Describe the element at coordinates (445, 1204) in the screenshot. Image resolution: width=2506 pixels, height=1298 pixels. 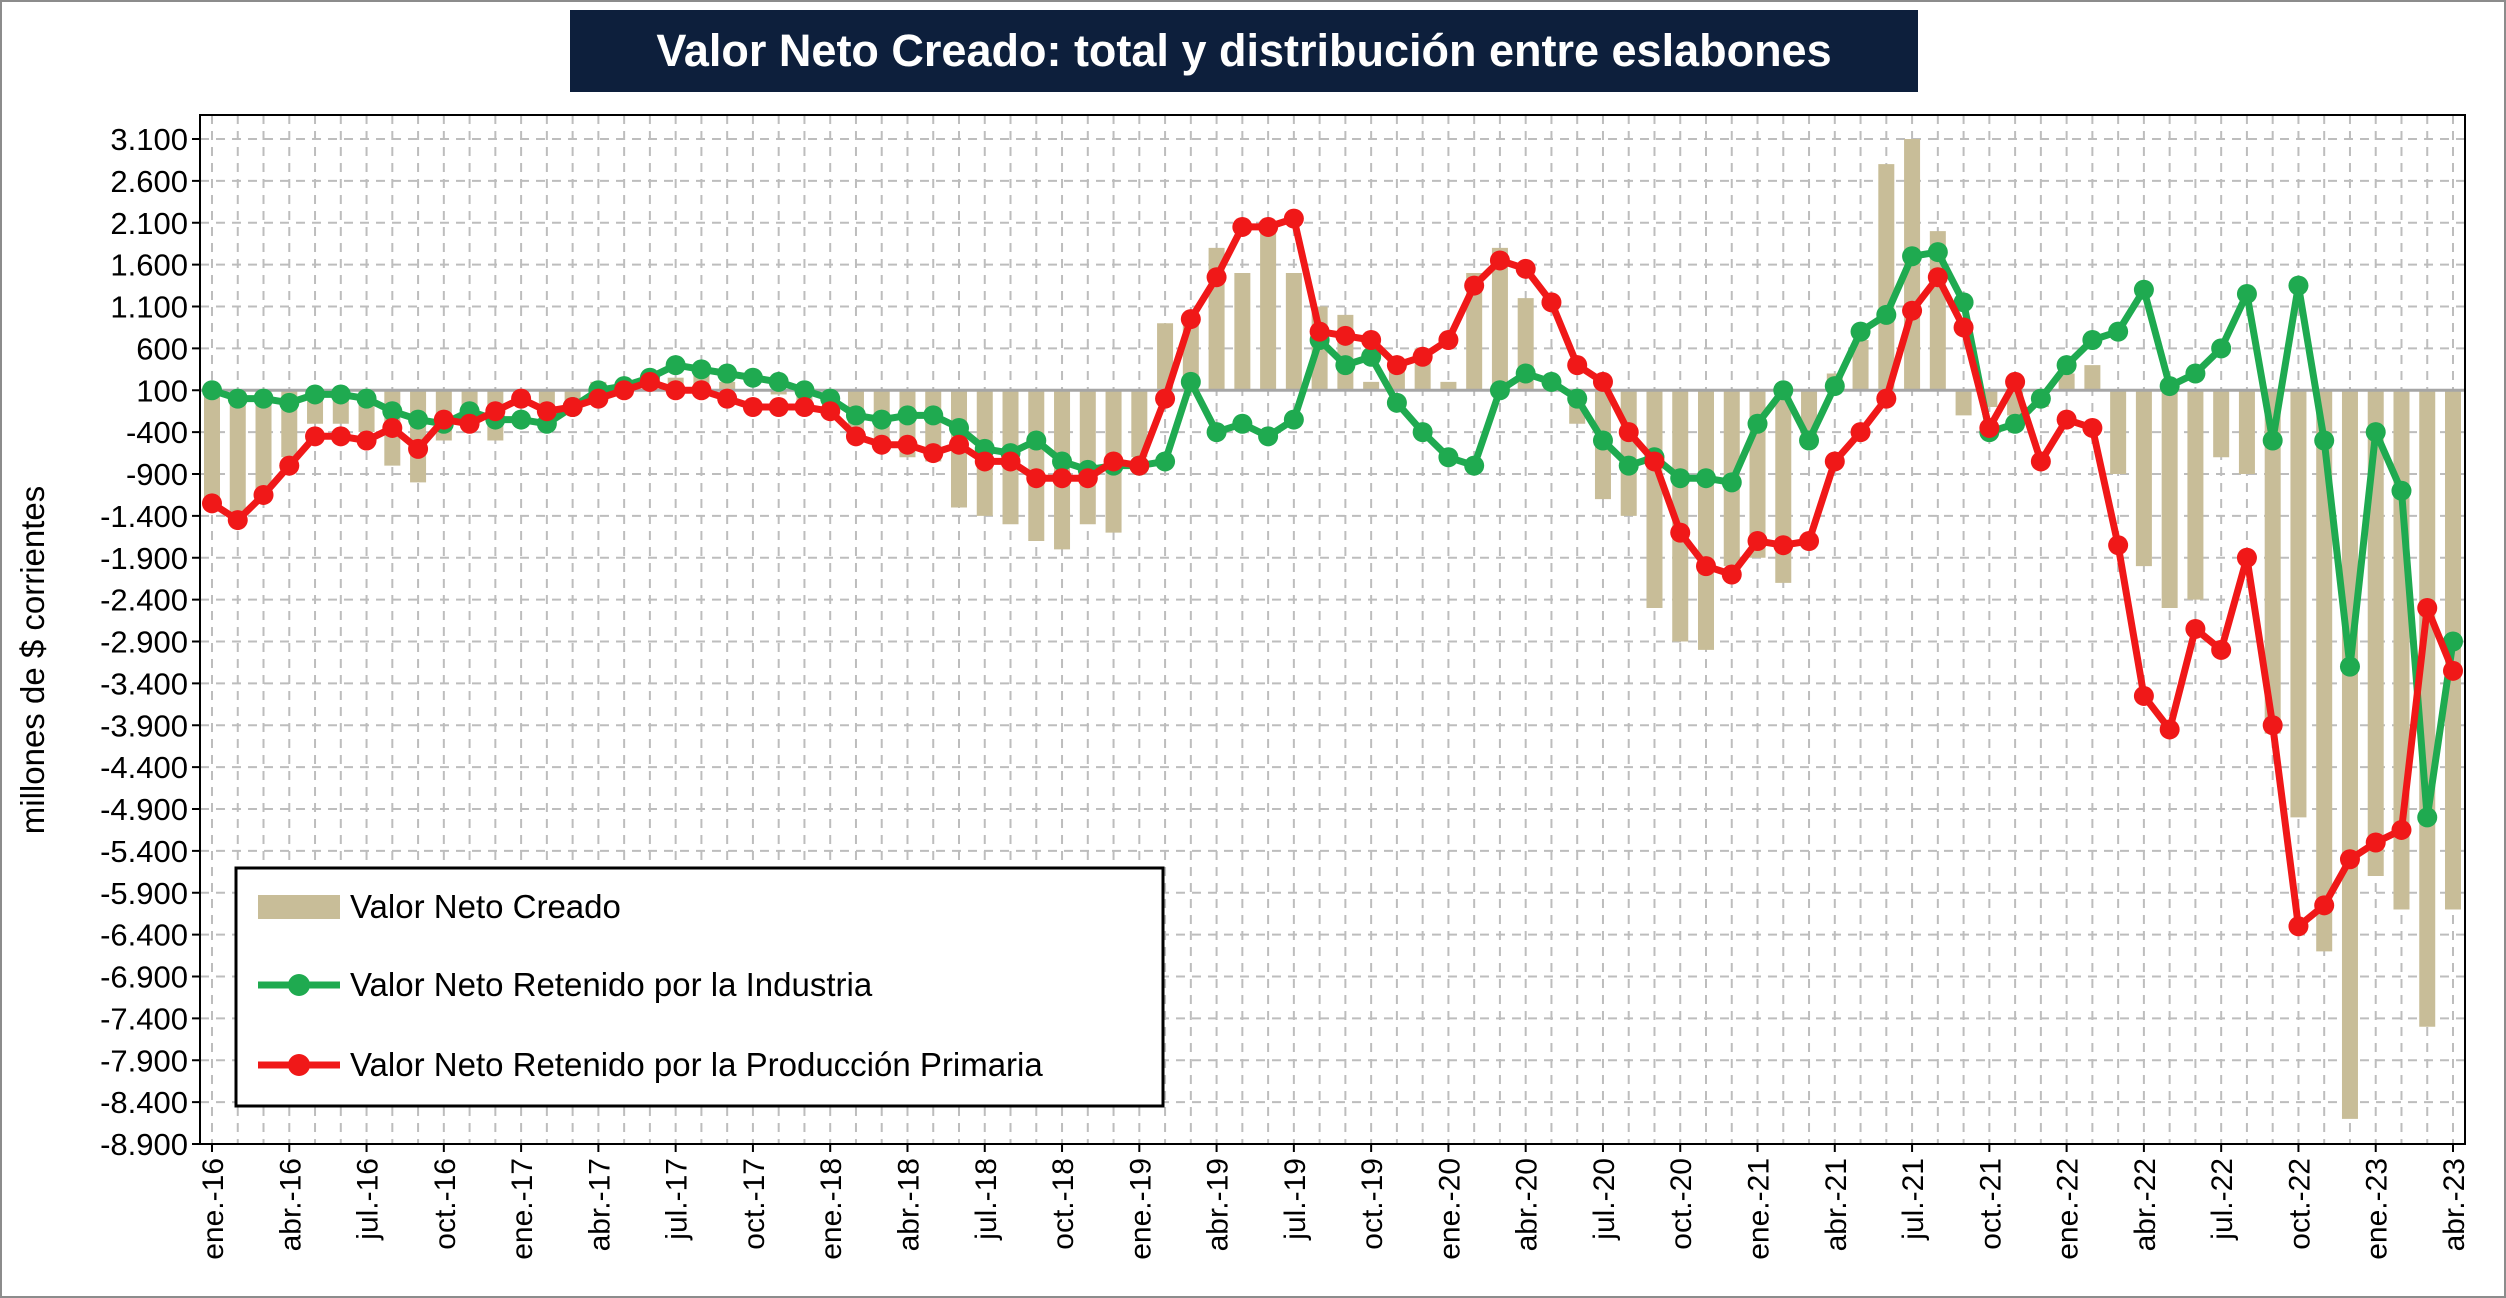
I see `x-tick-label: oct.-16` at that location.